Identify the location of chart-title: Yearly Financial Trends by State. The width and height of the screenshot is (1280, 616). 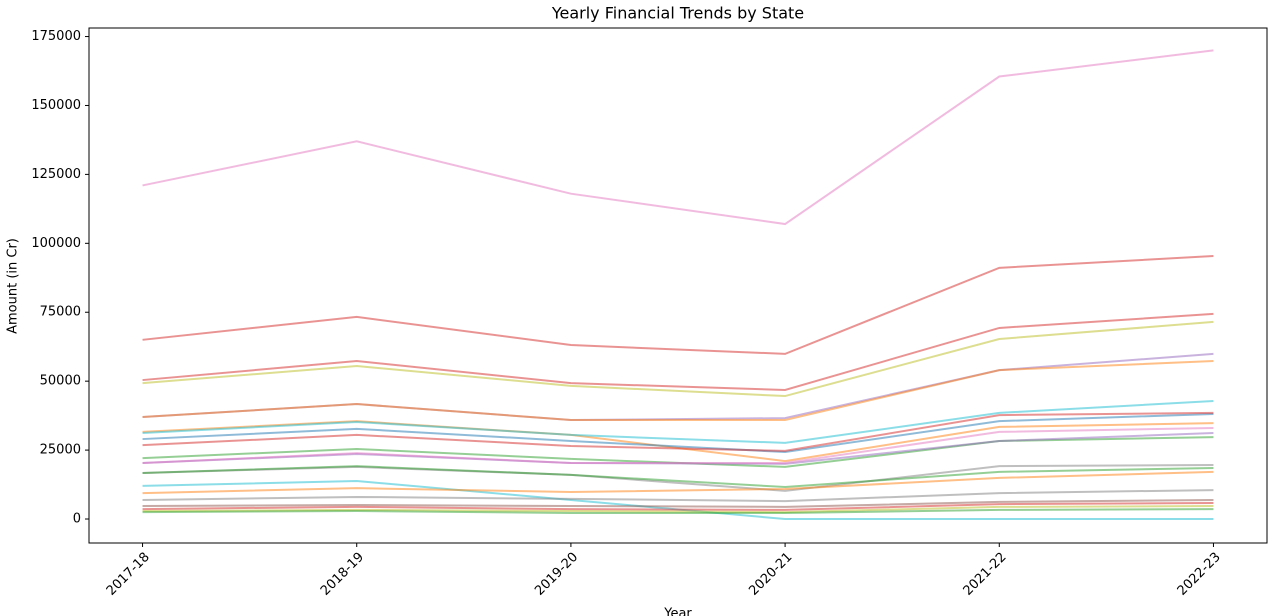
(677, 13).